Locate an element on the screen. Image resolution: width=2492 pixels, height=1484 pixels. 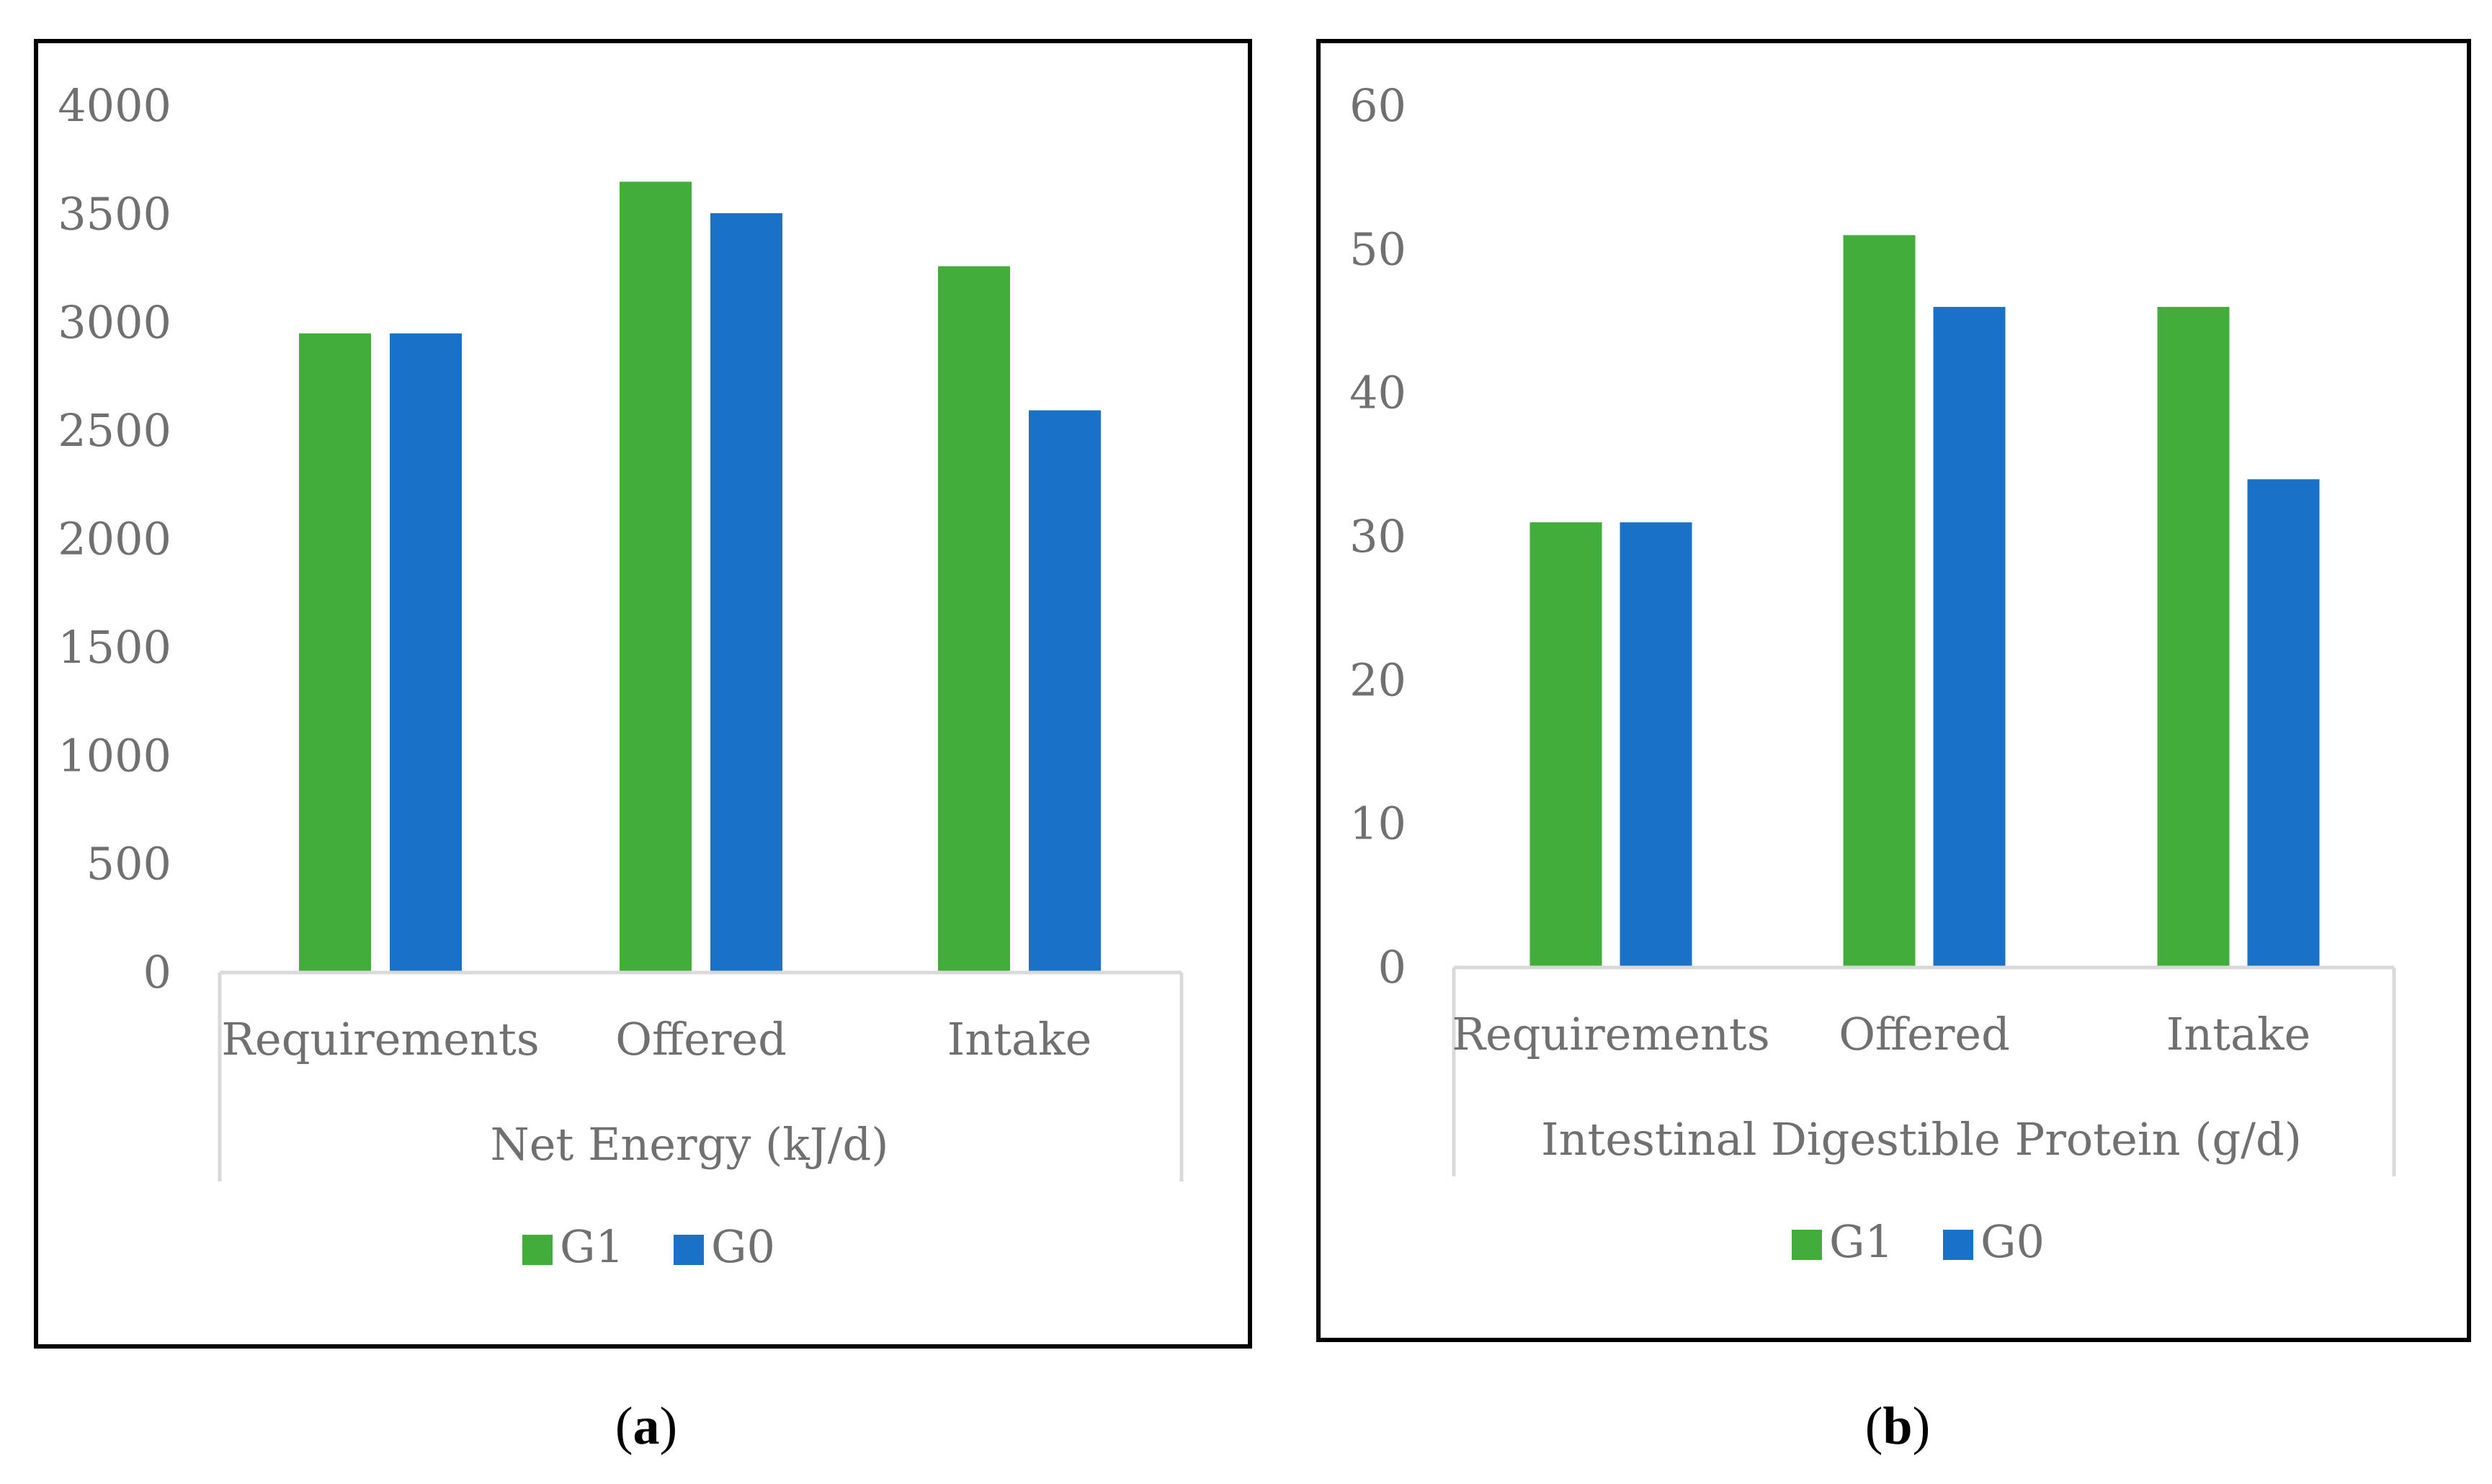
panel-a-category-label: Requirements is located at coordinates (380, 1039).